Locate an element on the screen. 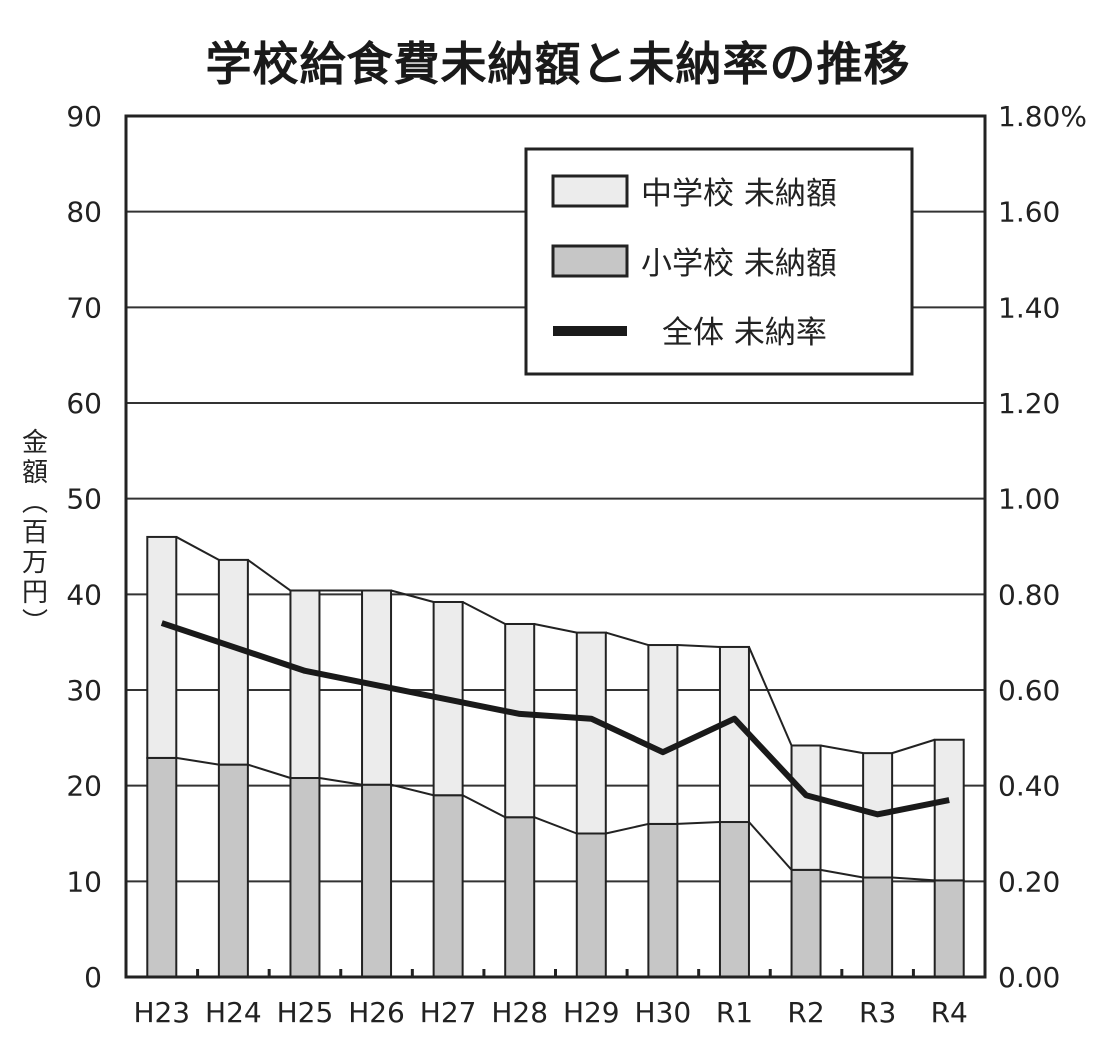  y-axis-label: 金額 ︵ 百万円 ︶ is located at coordinates (35, 533).